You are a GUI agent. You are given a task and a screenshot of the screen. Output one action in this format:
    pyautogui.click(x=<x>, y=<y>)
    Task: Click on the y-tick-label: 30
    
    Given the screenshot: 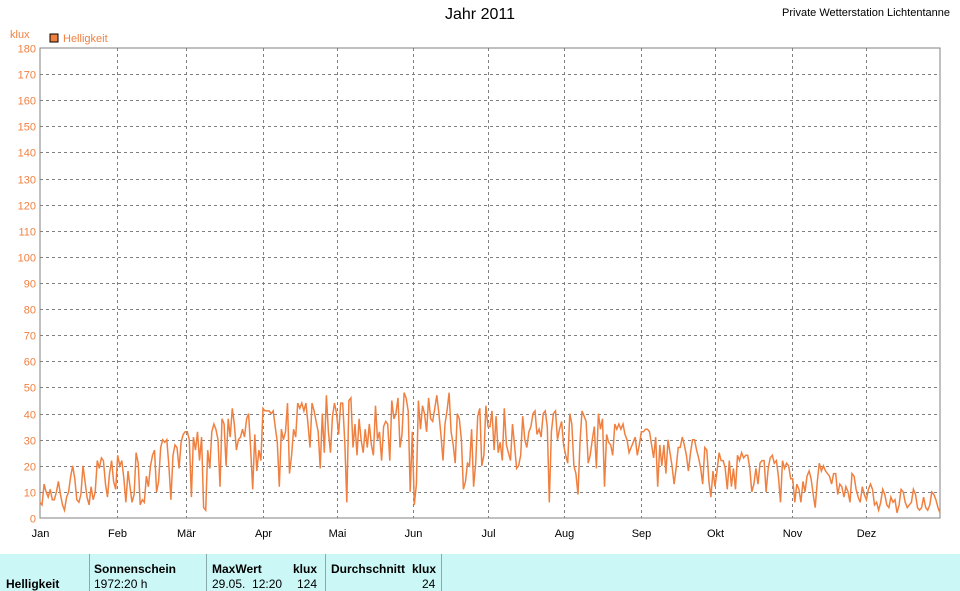 What is the action you would take?
    pyautogui.click(x=30, y=442)
    